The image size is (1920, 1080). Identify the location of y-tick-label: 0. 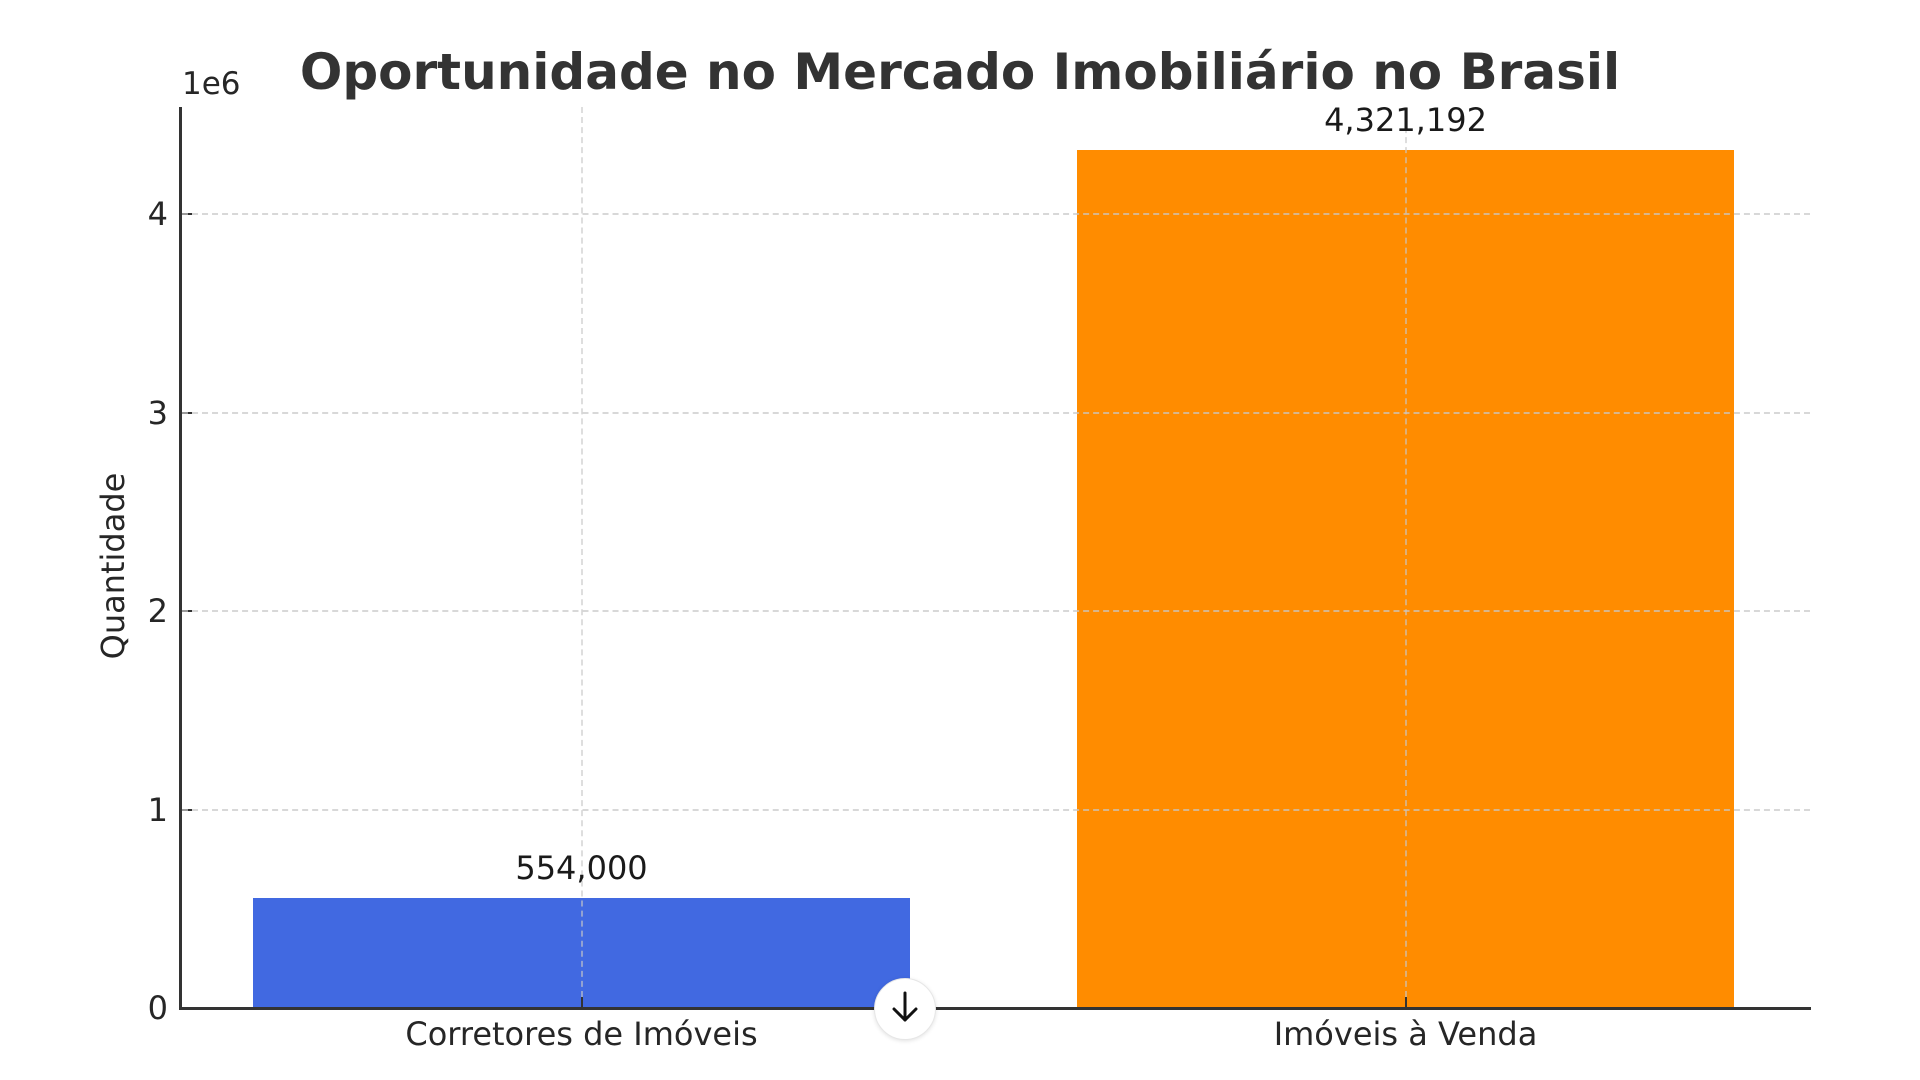
(157, 1008).